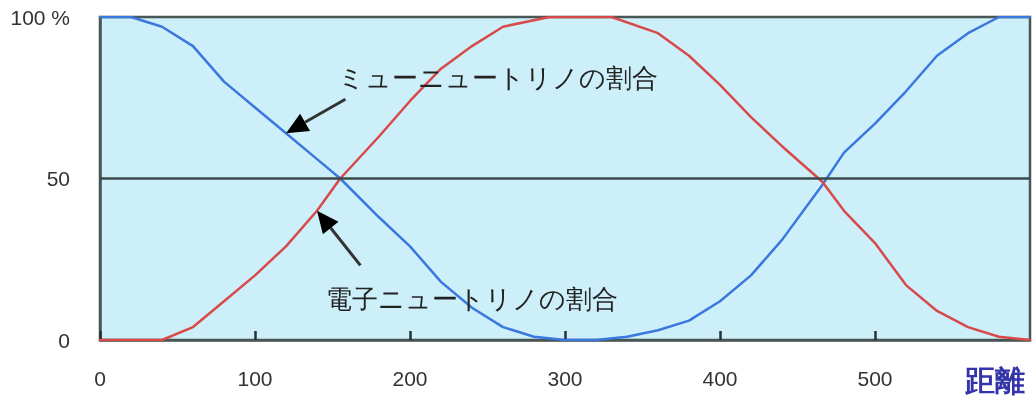 The width and height of the screenshot is (1033, 402). I want to click on x-tick-label: 300, so click(565, 378).